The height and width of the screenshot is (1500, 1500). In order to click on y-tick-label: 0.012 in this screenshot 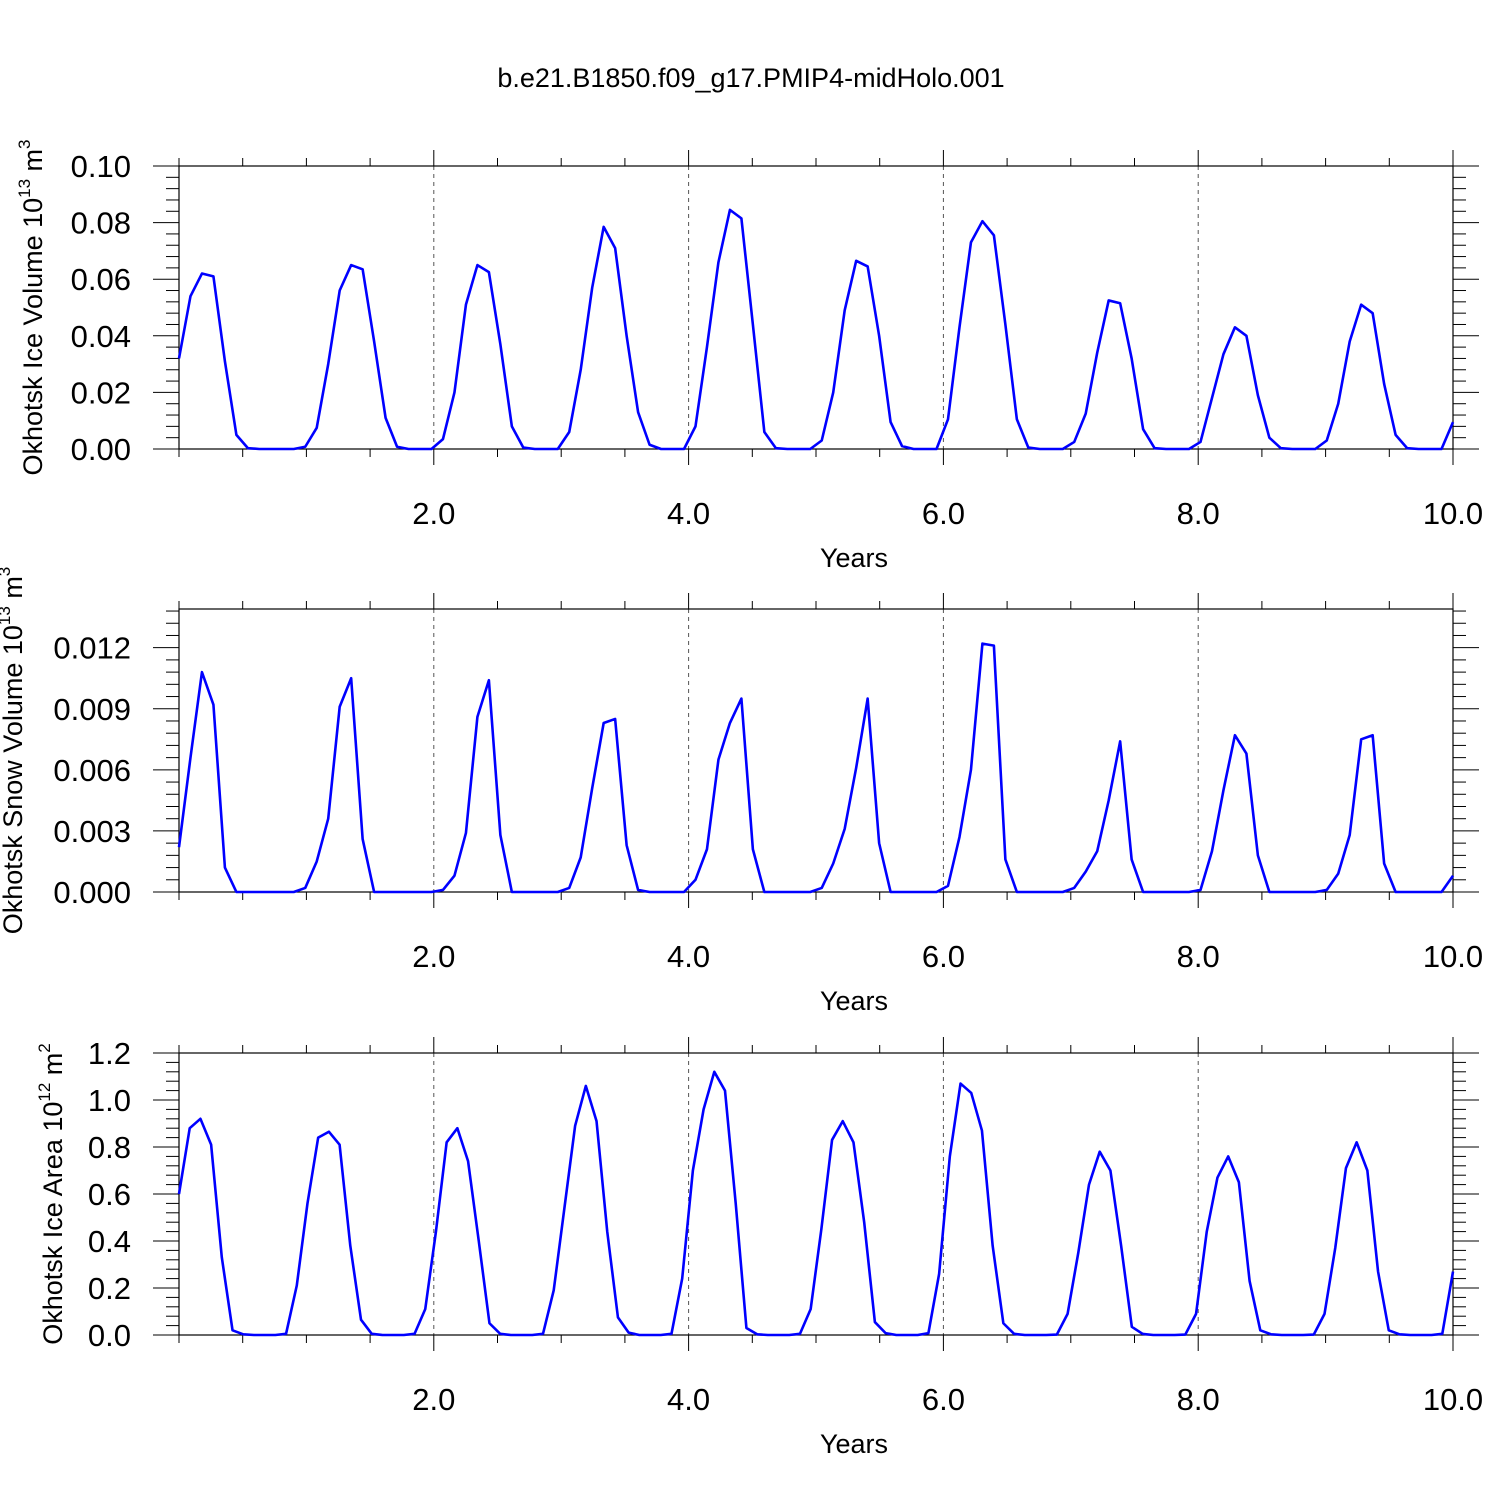, I will do `click(92, 648)`.